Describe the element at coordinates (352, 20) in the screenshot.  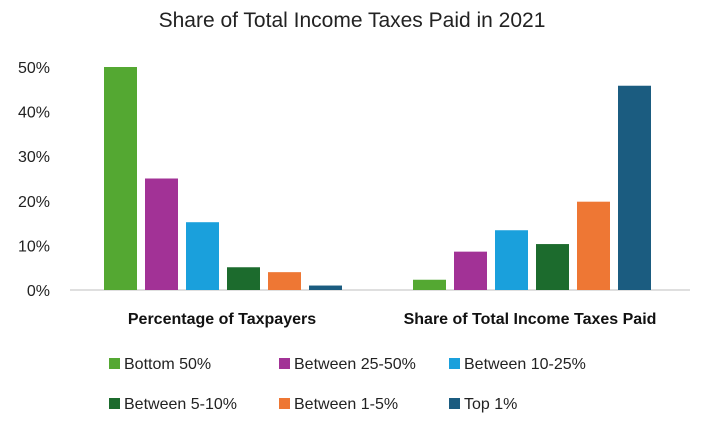
I see `chart-title: Share of Total Income Taxes Paid in 2021` at that location.